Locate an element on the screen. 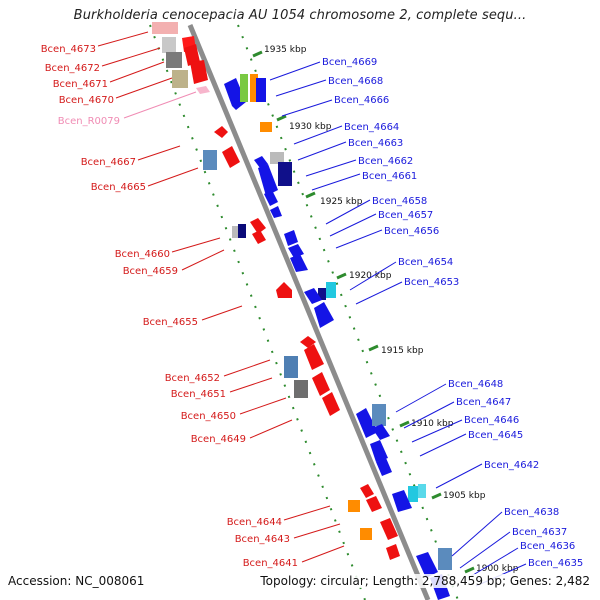 The image size is (600, 600). label-bcen-4670: Bcen_4670 is located at coordinates (86, 100).